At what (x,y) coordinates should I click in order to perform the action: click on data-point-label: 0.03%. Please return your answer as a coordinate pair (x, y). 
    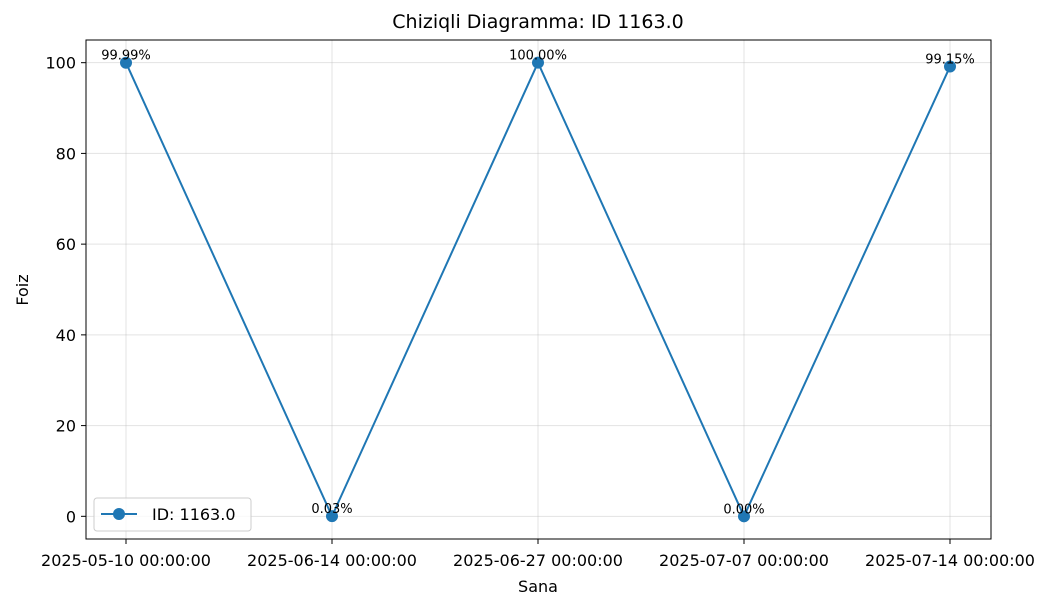
    Looking at the image, I should click on (331, 509).